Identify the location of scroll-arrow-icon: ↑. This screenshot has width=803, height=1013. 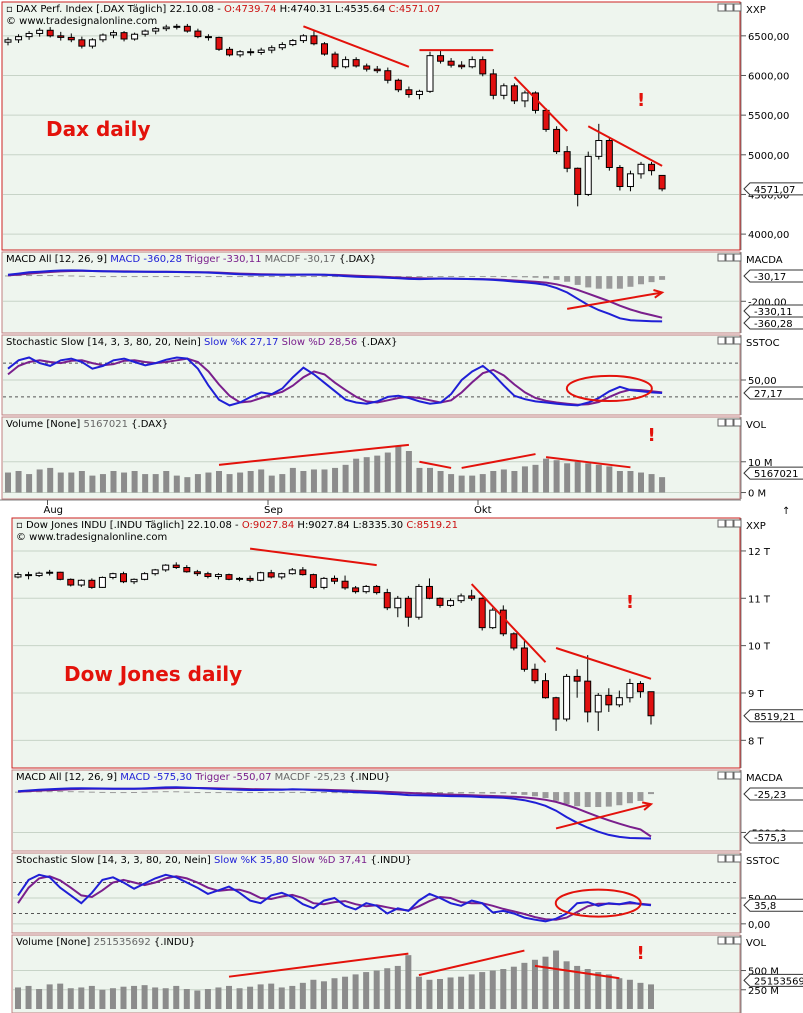
(786, 511).